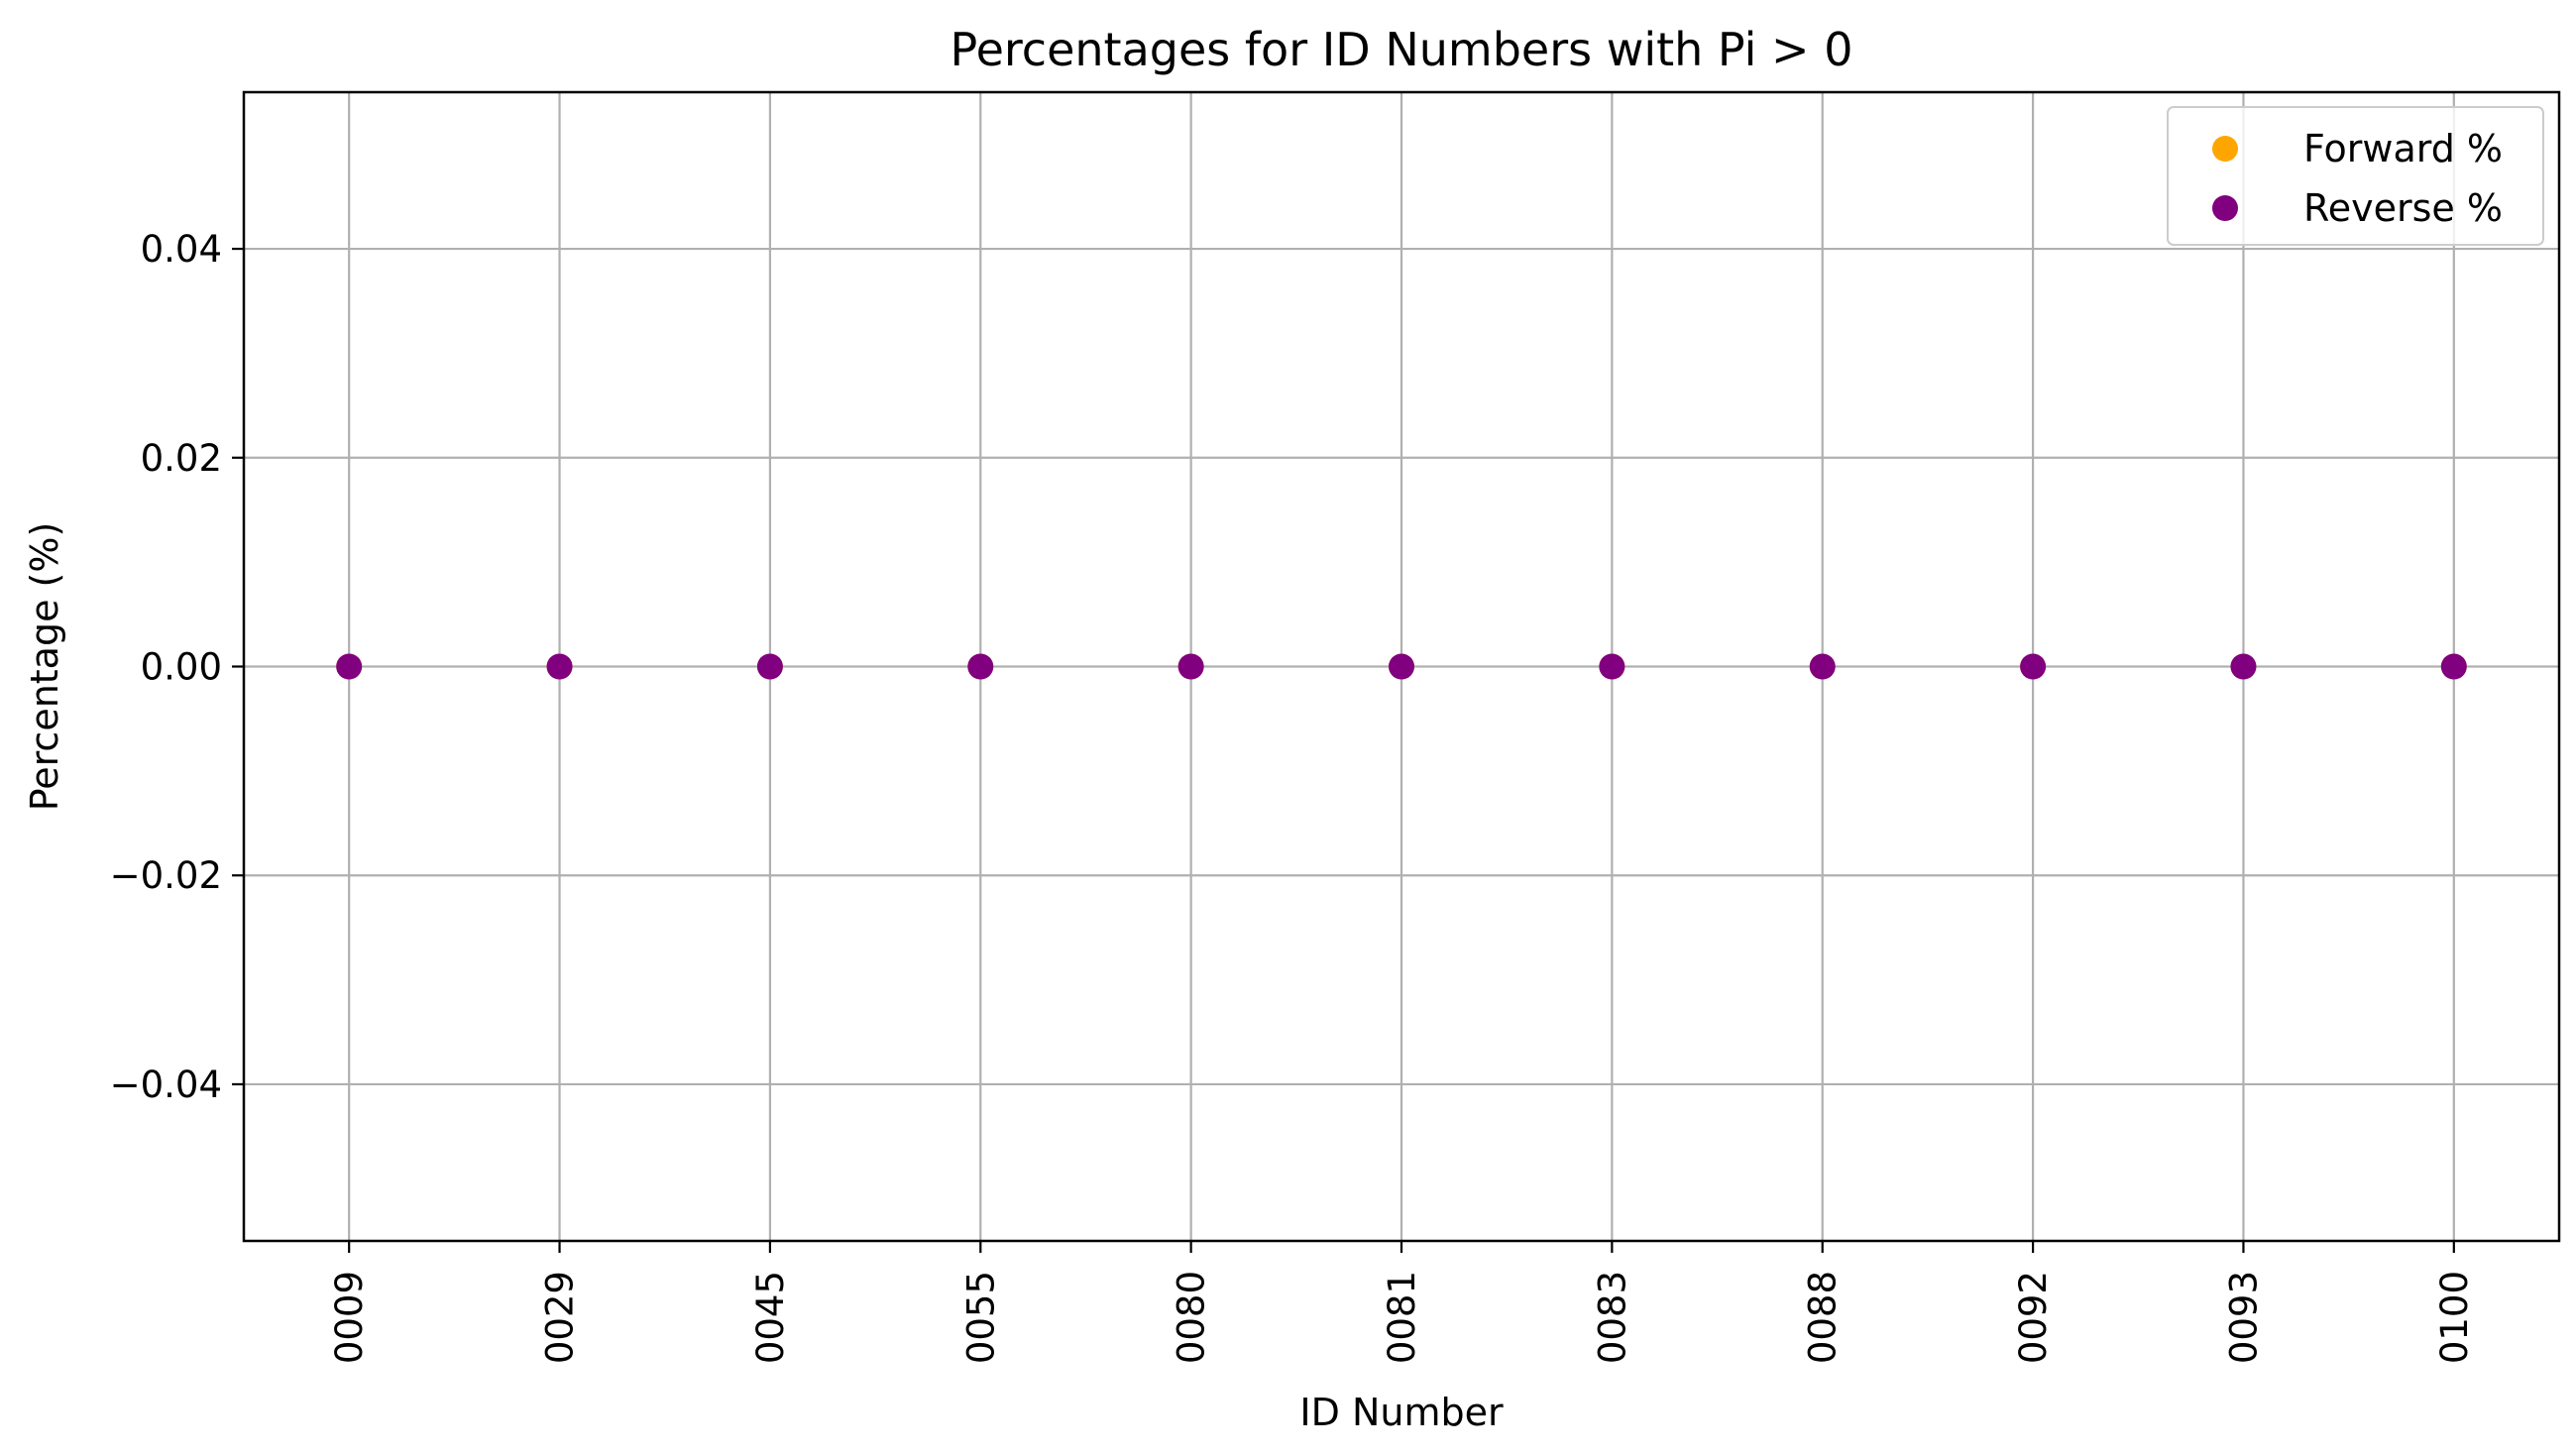  Describe the element at coordinates (1402, 1317) in the screenshot. I see `x-tick-label: 0081` at that location.